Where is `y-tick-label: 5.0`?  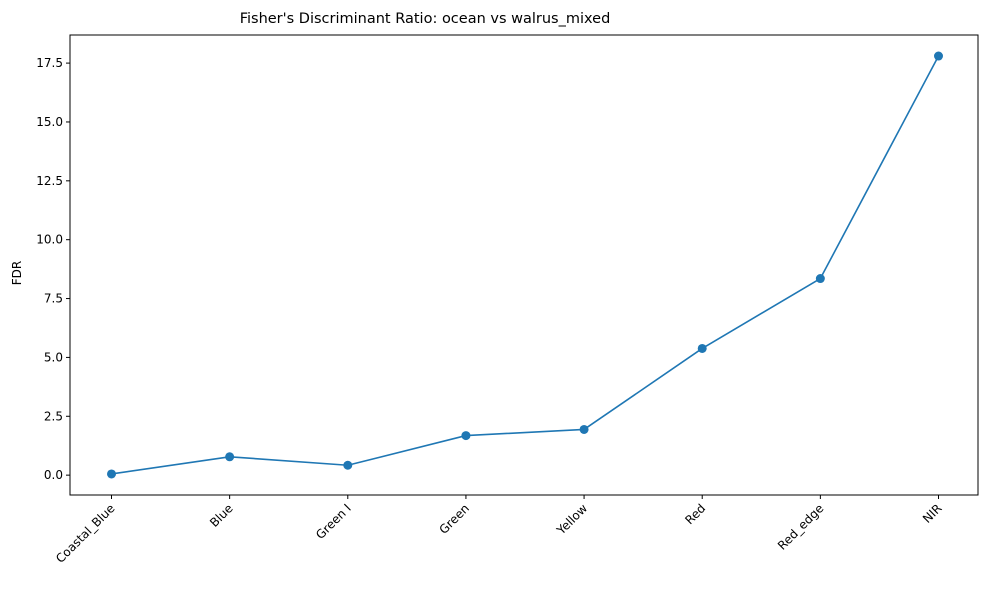
y-tick-label: 5.0 is located at coordinates (53, 357).